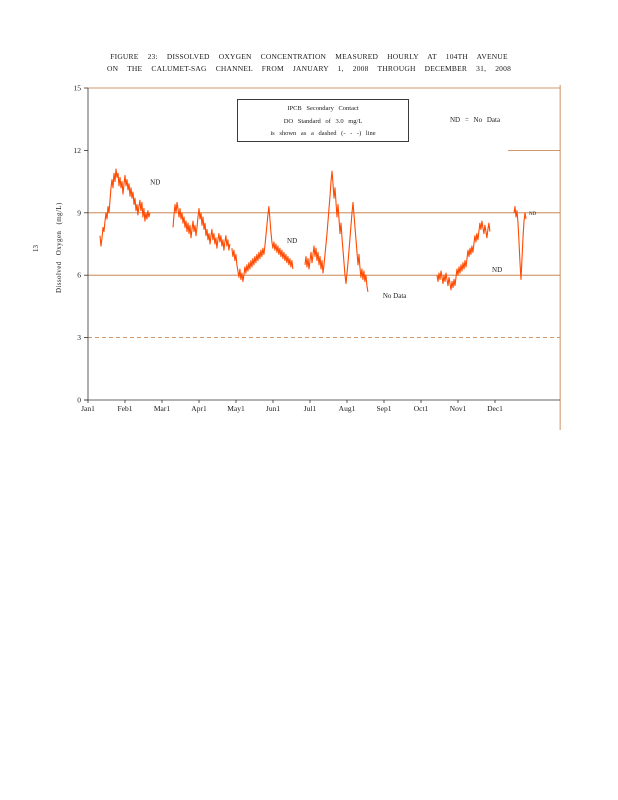  I want to click on y-tick-label: 12, so click(78, 150).